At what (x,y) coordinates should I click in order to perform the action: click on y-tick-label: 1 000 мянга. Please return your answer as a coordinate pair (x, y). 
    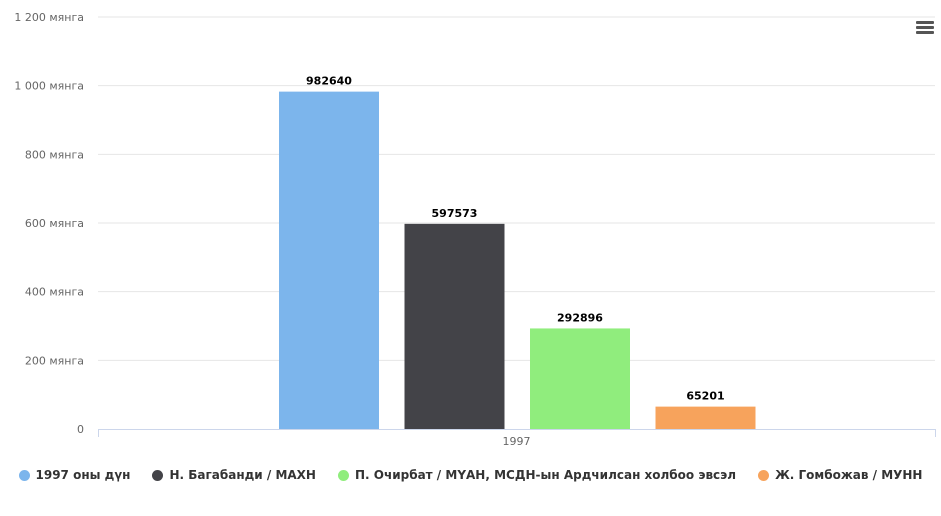
    Looking at the image, I should click on (49, 86).